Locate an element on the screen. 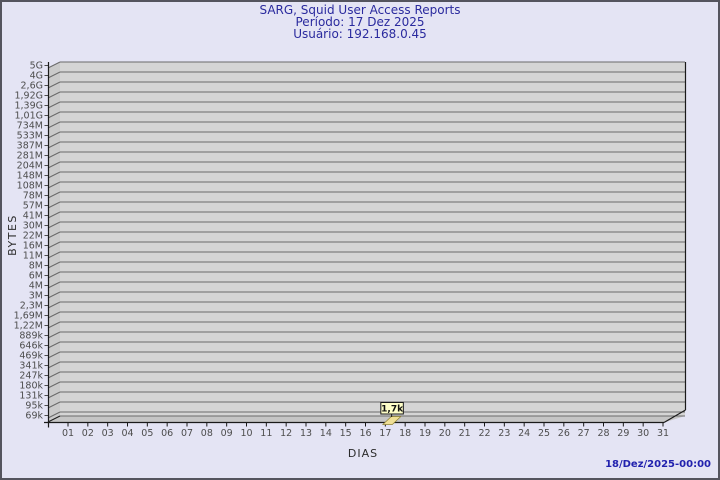 This screenshot has height=480, width=720. y-tick-label: 889k is located at coordinates (31, 336).